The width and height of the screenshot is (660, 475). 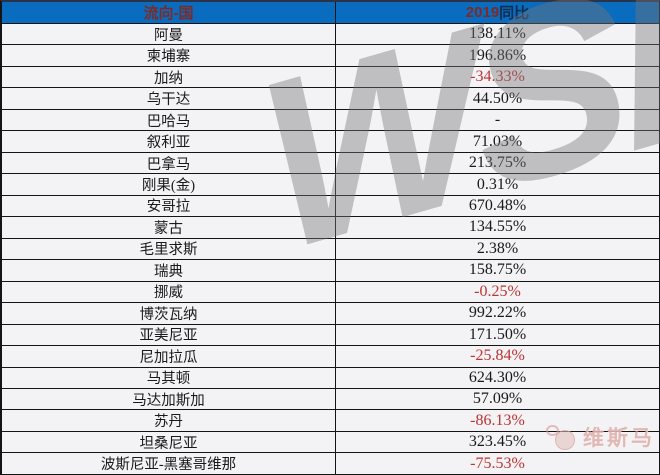 What do you see at coordinates (169, 77) in the screenshot?
I see `country-cell: 加纳` at bounding box center [169, 77].